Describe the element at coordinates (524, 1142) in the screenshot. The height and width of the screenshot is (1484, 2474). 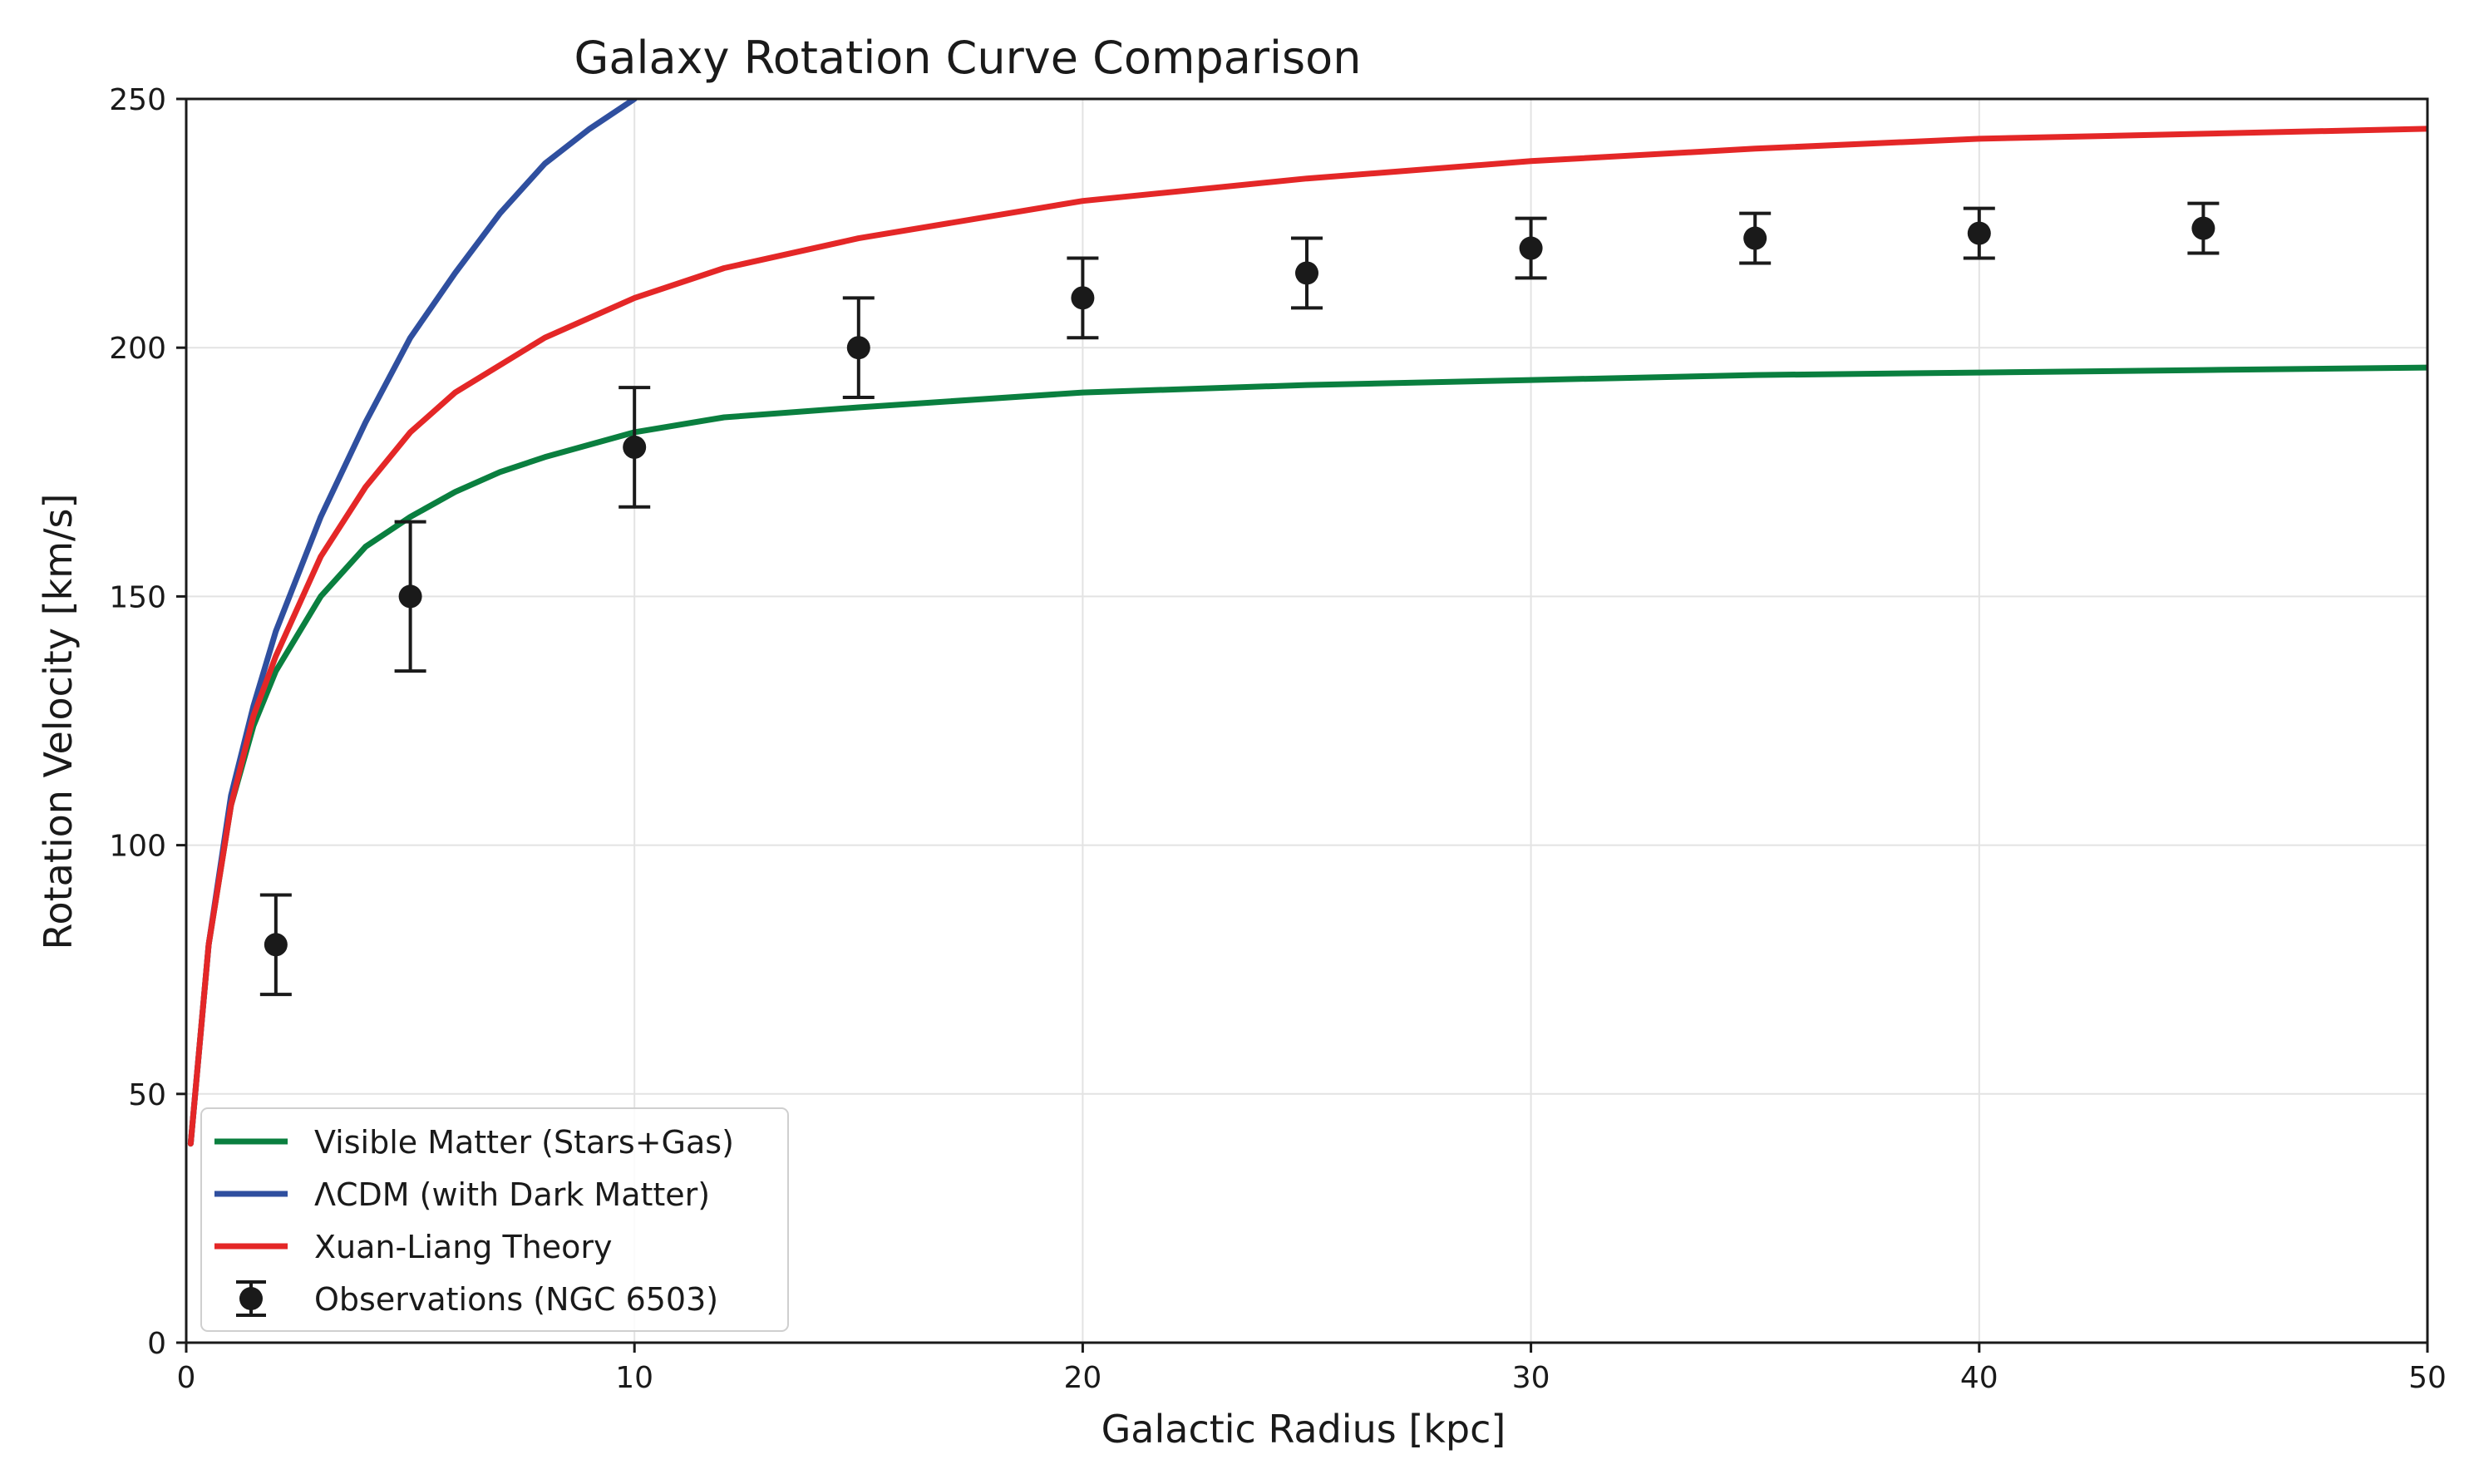
I see `legend-label: Visible Matter (Stars+Gas)` at that location.